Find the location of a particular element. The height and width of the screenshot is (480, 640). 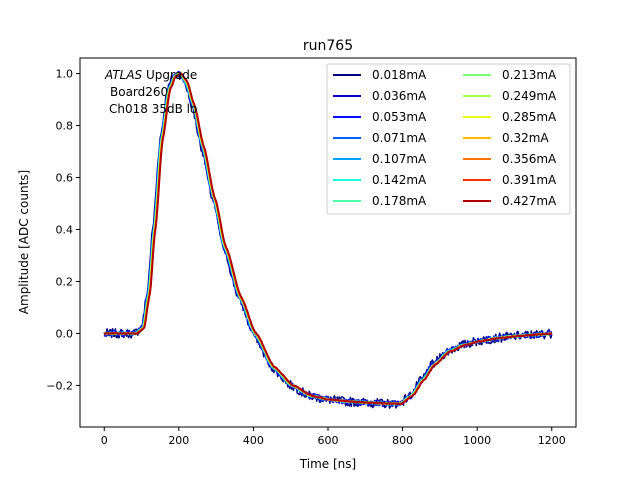

x-tick-label: 200 is located at coordinates (178, 440).